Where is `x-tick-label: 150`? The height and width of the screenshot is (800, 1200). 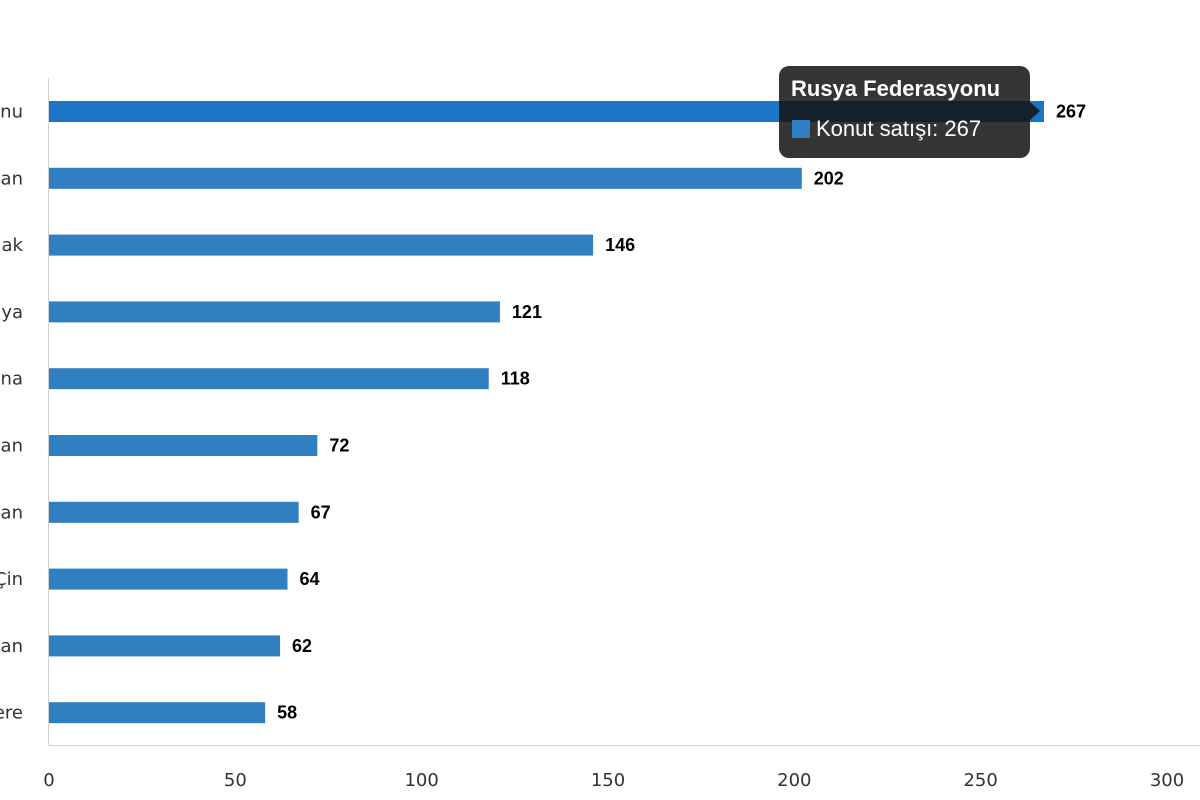
x-tick-label: 150 is located at coordinates (608, 780).